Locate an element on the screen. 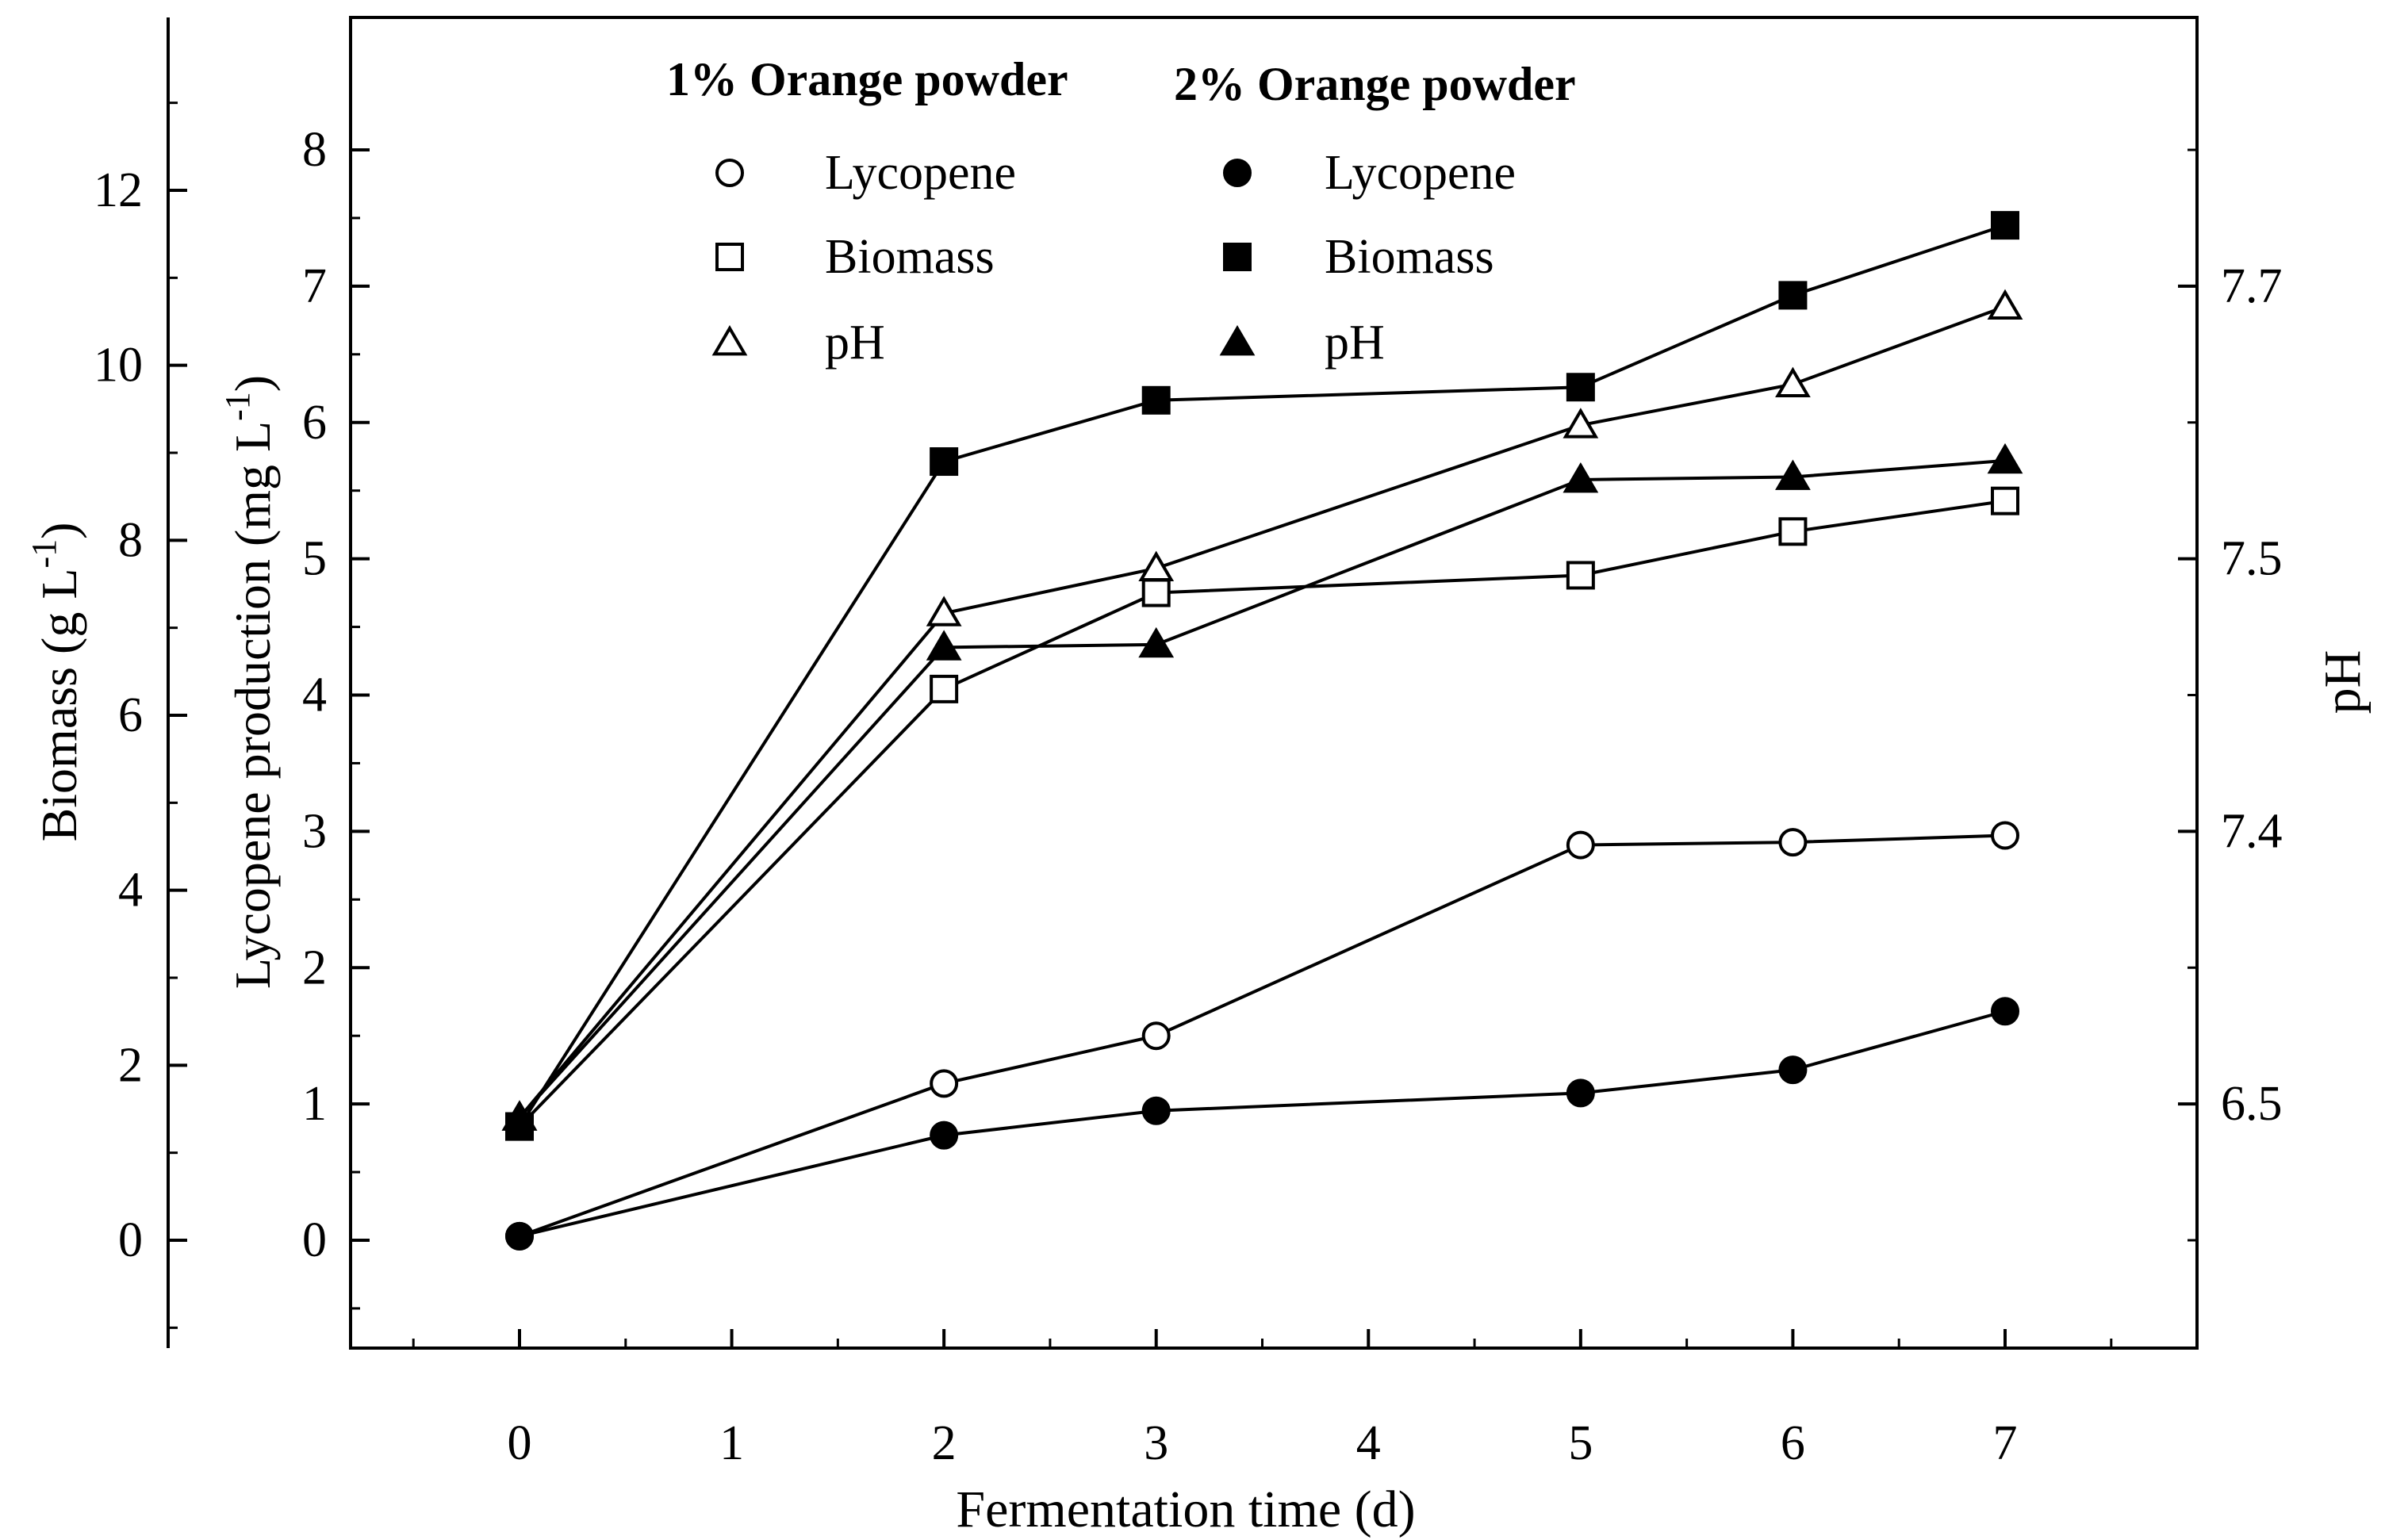  x-tick-label: 4 is located at coordinates (1368, 1443).